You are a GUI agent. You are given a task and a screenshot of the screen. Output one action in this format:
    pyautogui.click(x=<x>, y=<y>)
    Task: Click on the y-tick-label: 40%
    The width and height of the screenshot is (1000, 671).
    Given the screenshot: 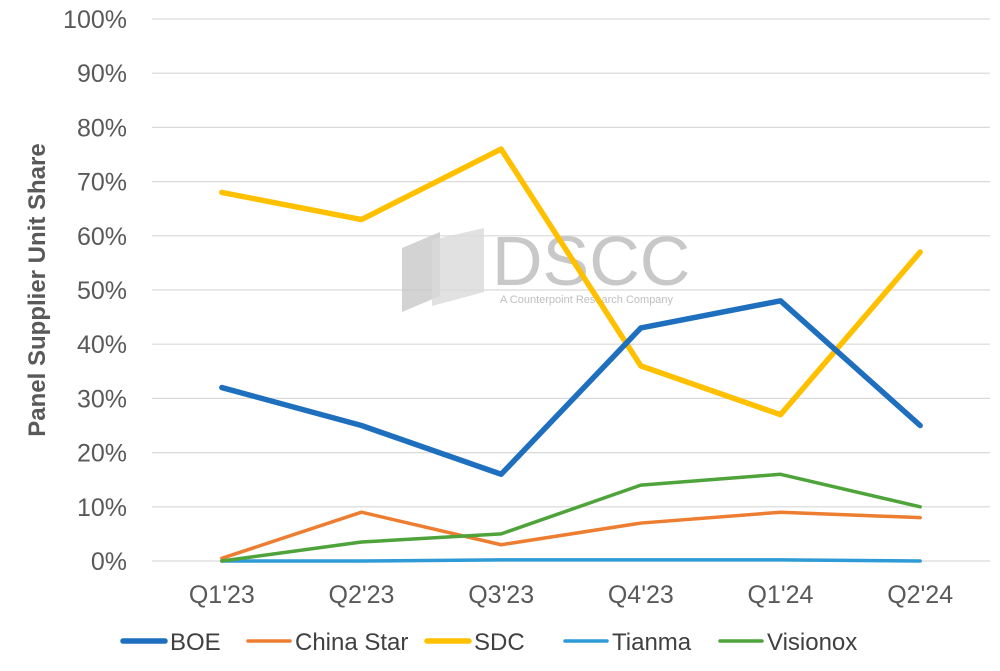 What is the action you would take?
    pyautogui.click(x=102, y=345)
    